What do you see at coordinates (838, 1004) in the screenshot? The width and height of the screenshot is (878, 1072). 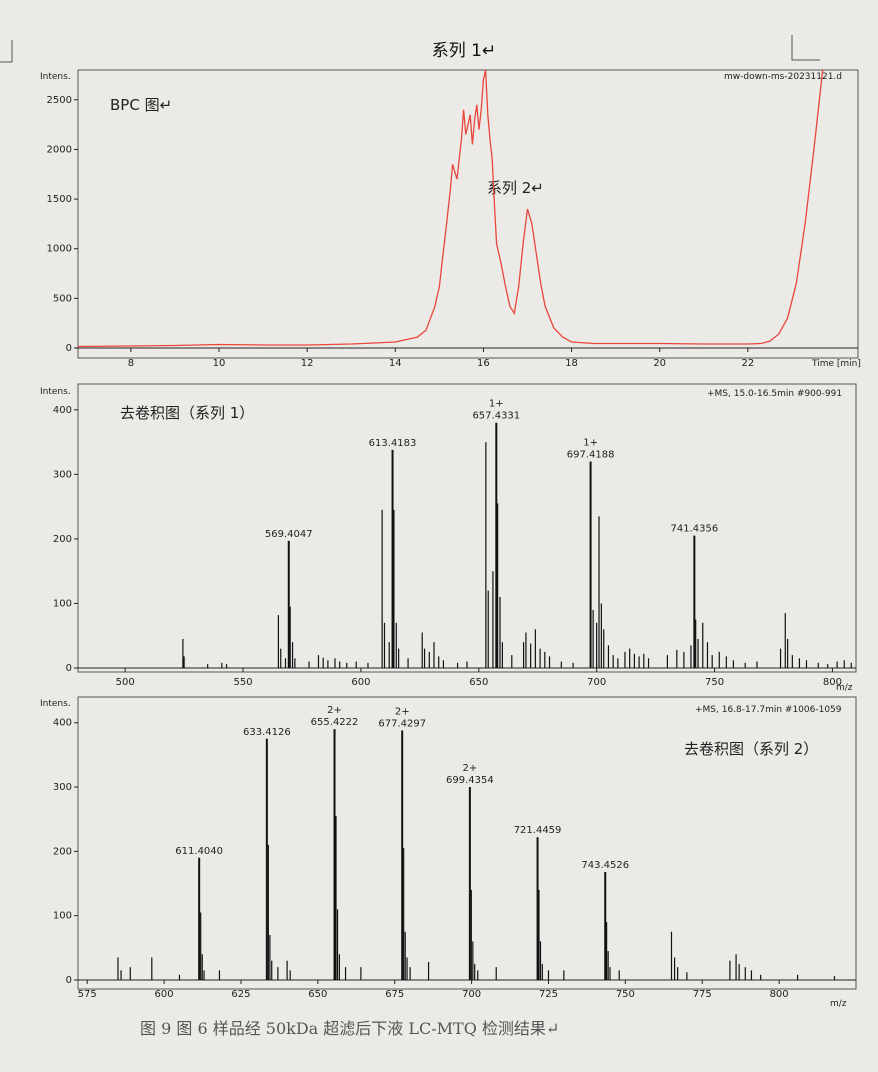 I see `deconv2-xlabel: m/z` at bounding box center [838, 1004].